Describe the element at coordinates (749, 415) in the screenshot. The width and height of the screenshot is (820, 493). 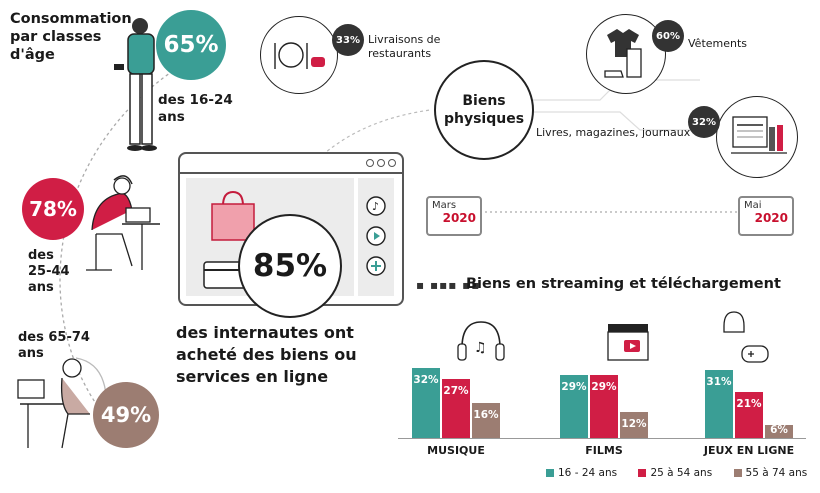
I see `bar-jeux-en-ligne-series-1: 21%` at that location.